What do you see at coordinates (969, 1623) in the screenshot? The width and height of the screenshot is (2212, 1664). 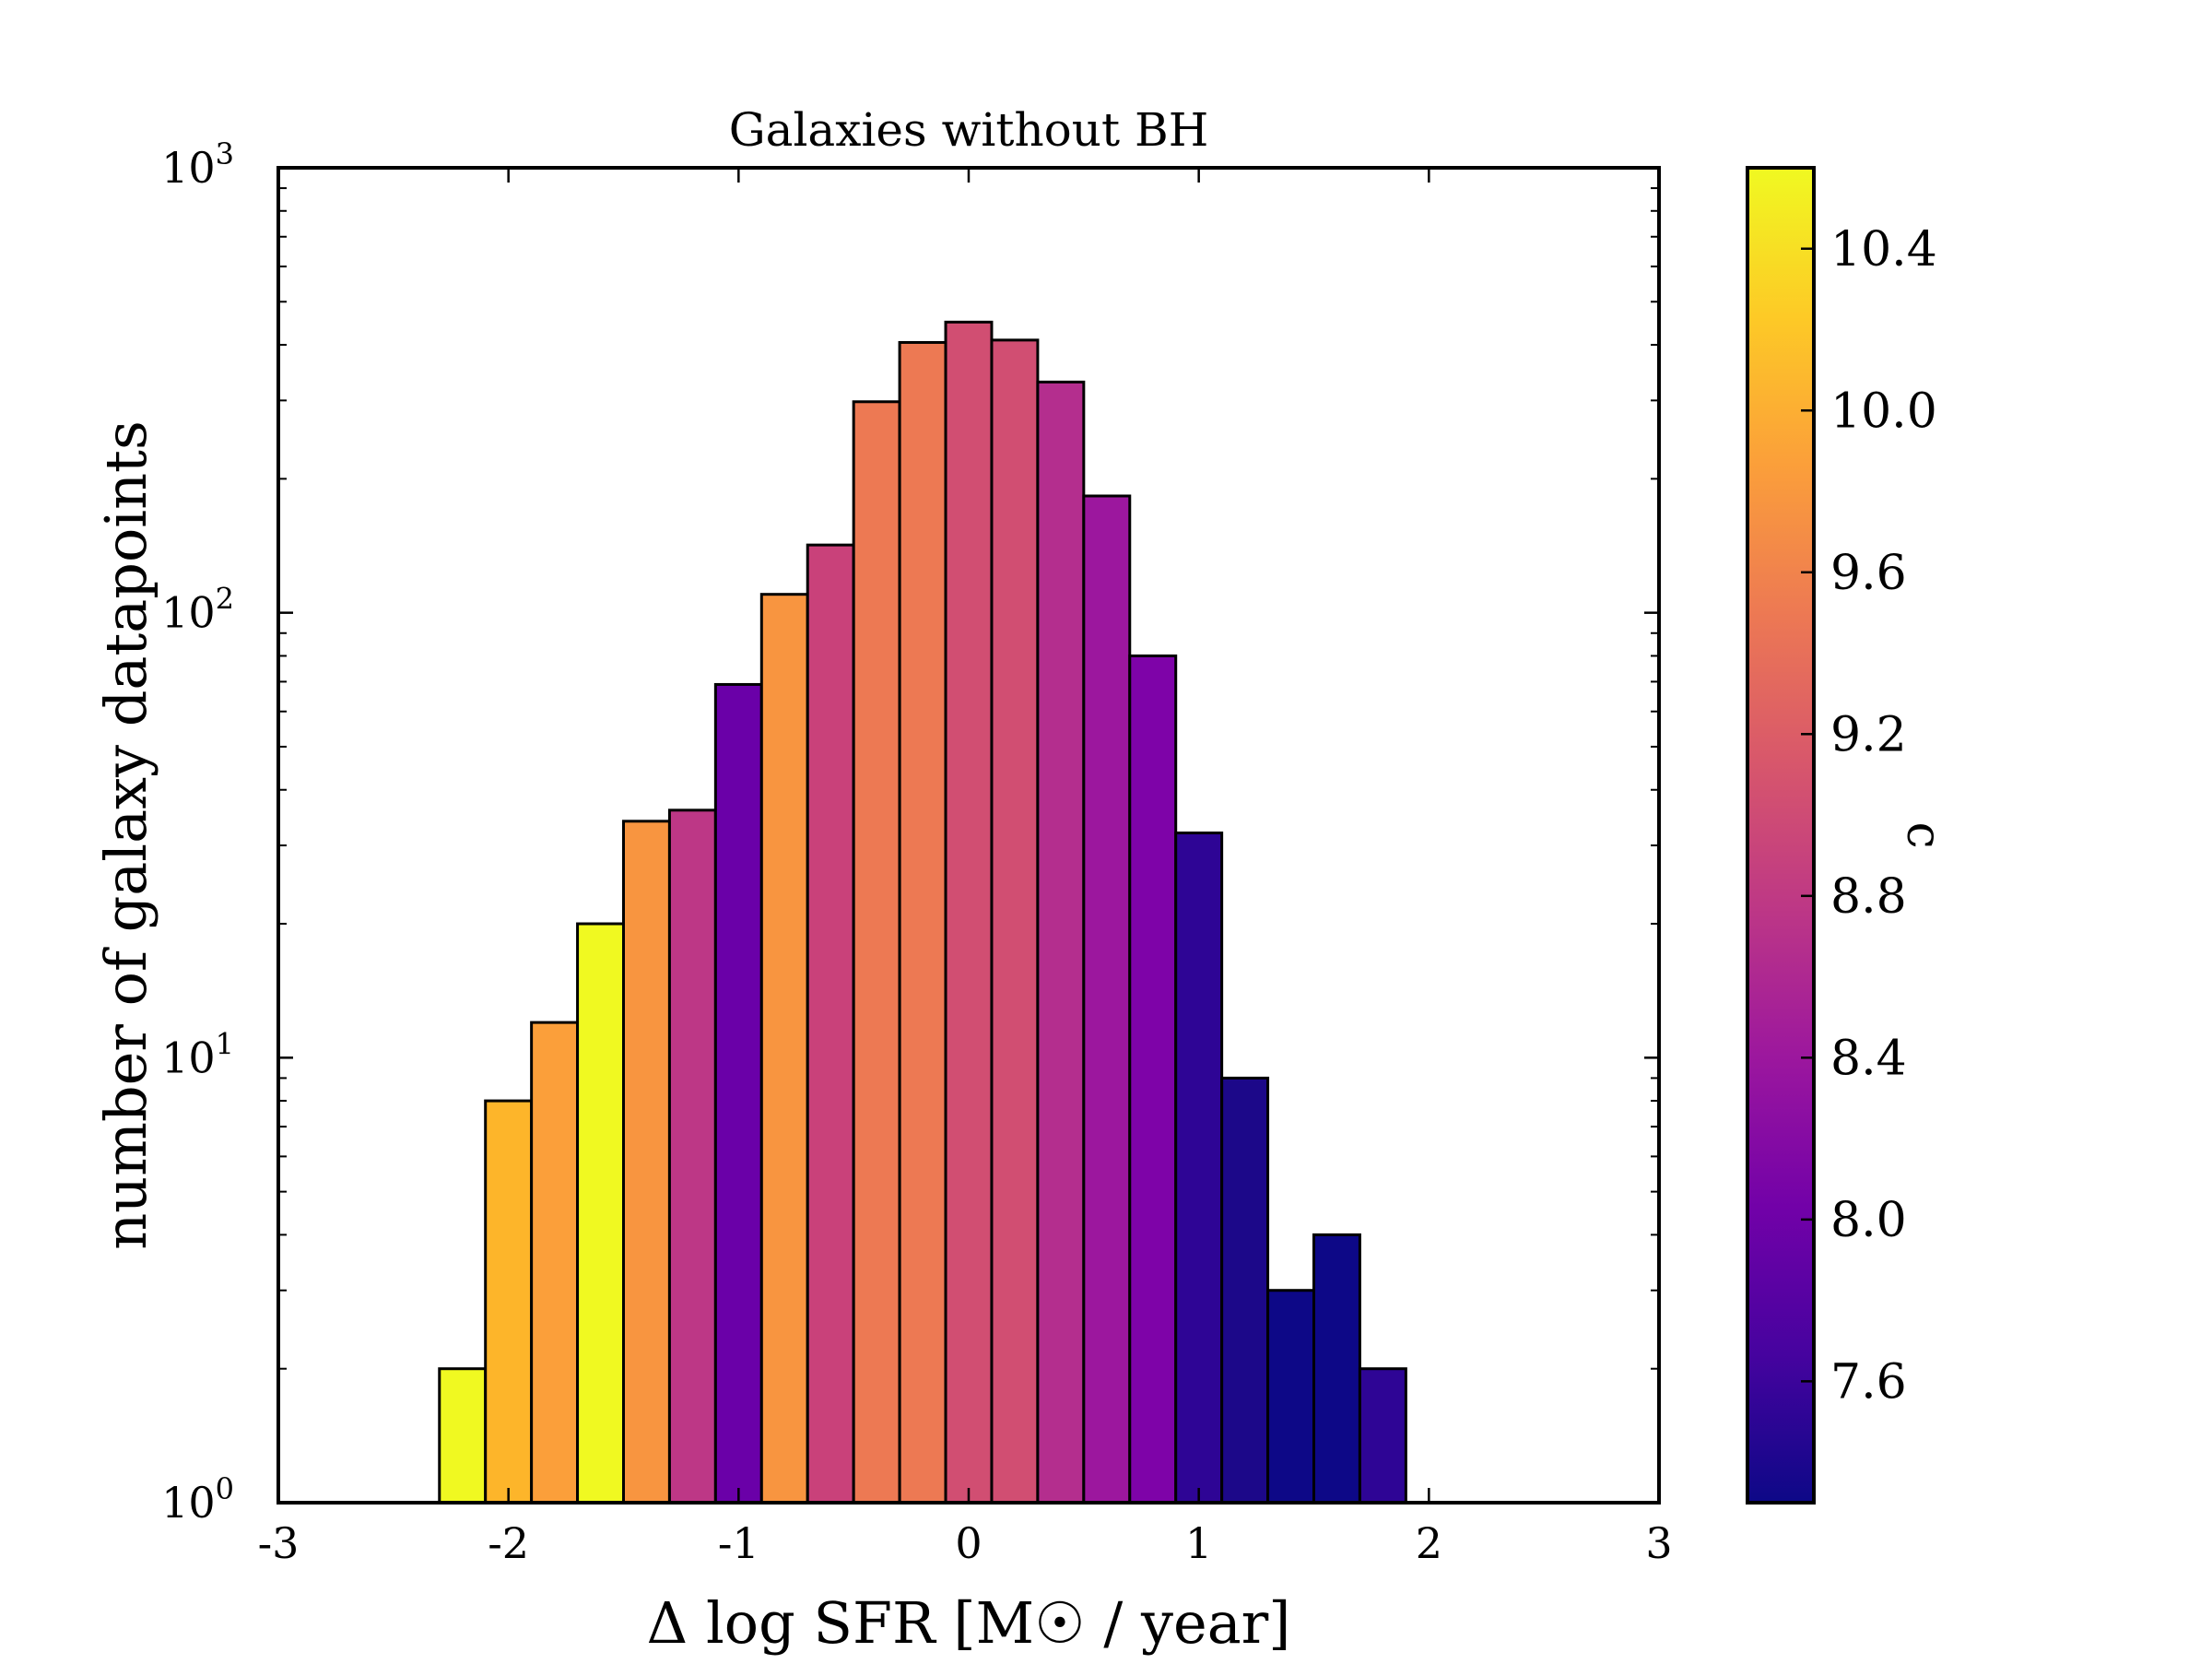 I see `x-axis-label: Δ log SFR [M☉ / year]` at bounding box center [969, 1623].